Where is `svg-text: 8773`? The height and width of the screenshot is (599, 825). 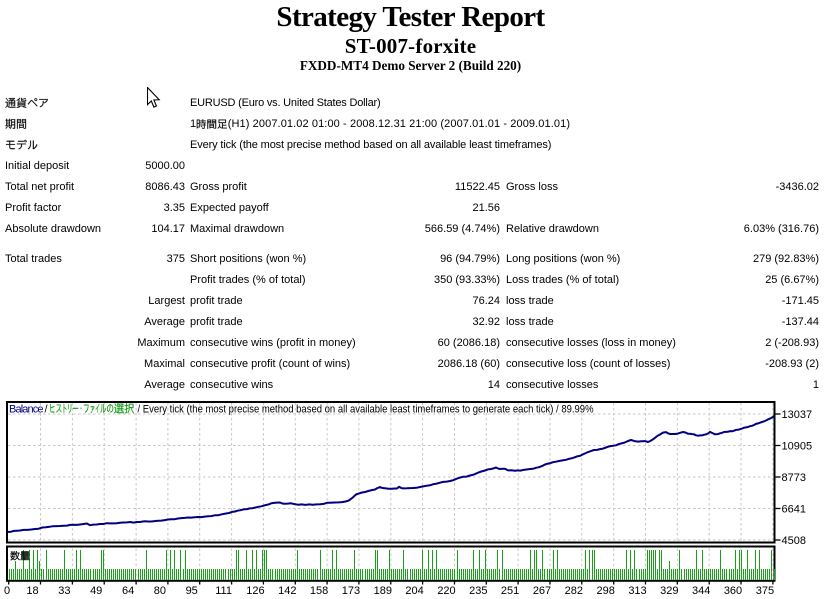
svg-text: 8773 is located at coordinates (794, 478).